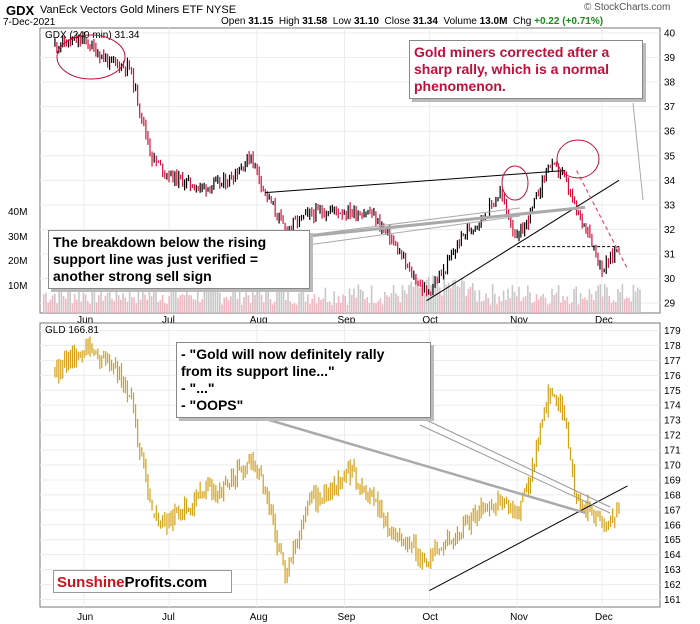 Image resolution: width=700 pixels, height=624 pixels. I want to click on y-tick-label: 172, so click(672, 436).